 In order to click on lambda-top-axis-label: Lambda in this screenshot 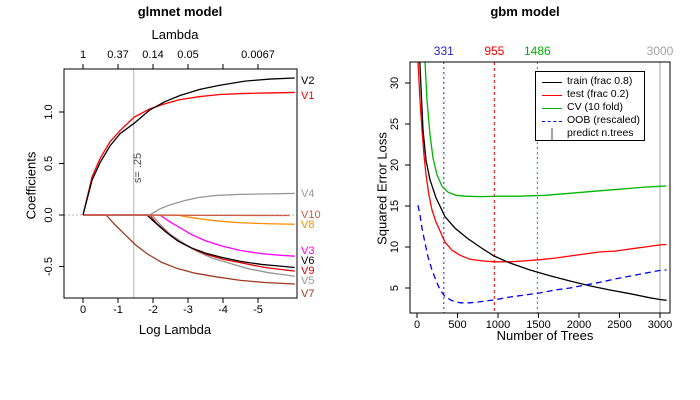, I will do `click(175, 34)`.